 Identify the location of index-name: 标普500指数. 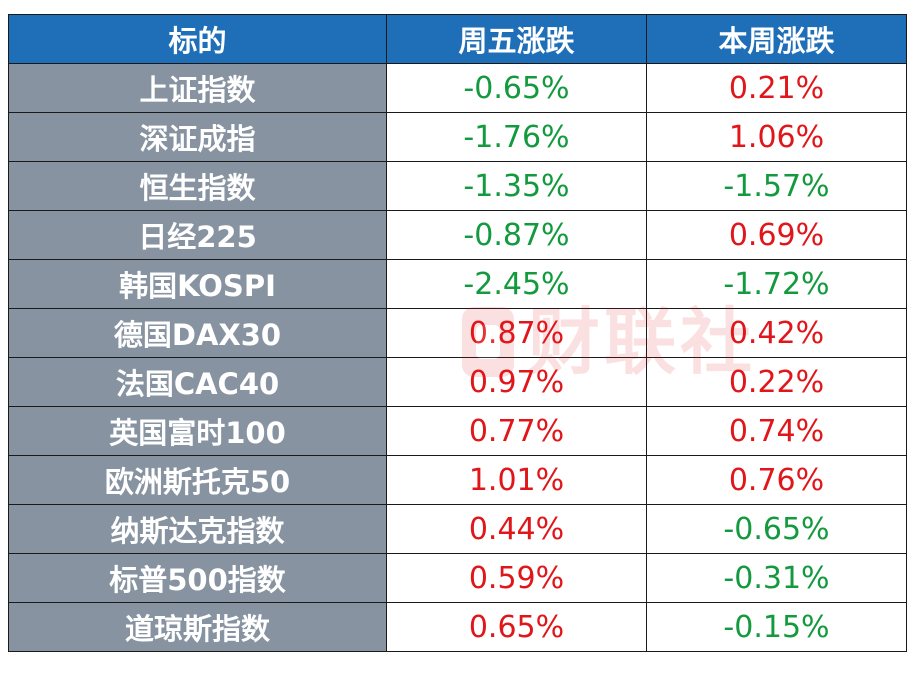
(197, 578).